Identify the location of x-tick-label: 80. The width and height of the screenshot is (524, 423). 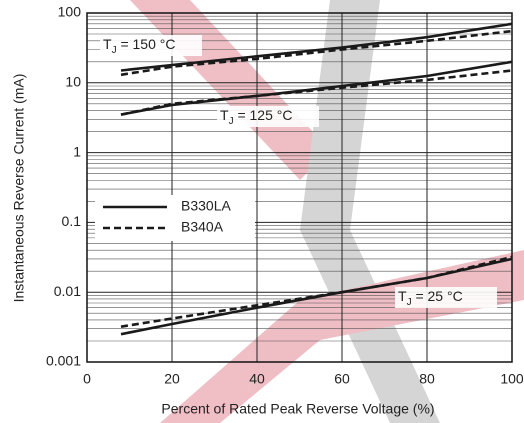
(427, 379).